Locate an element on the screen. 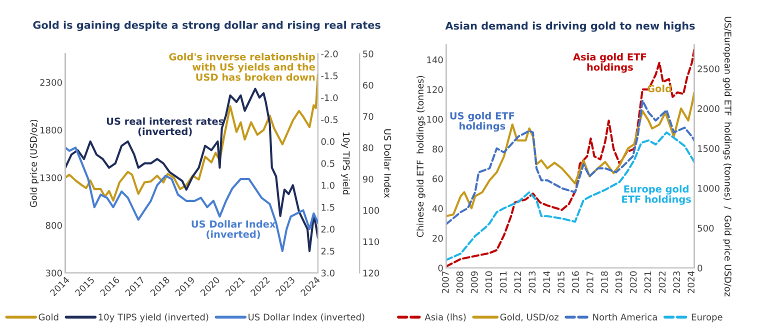 The width and height of the screenshot is (768, 332). y2-tick-label: 1500 is located at coordinates (709, 148).